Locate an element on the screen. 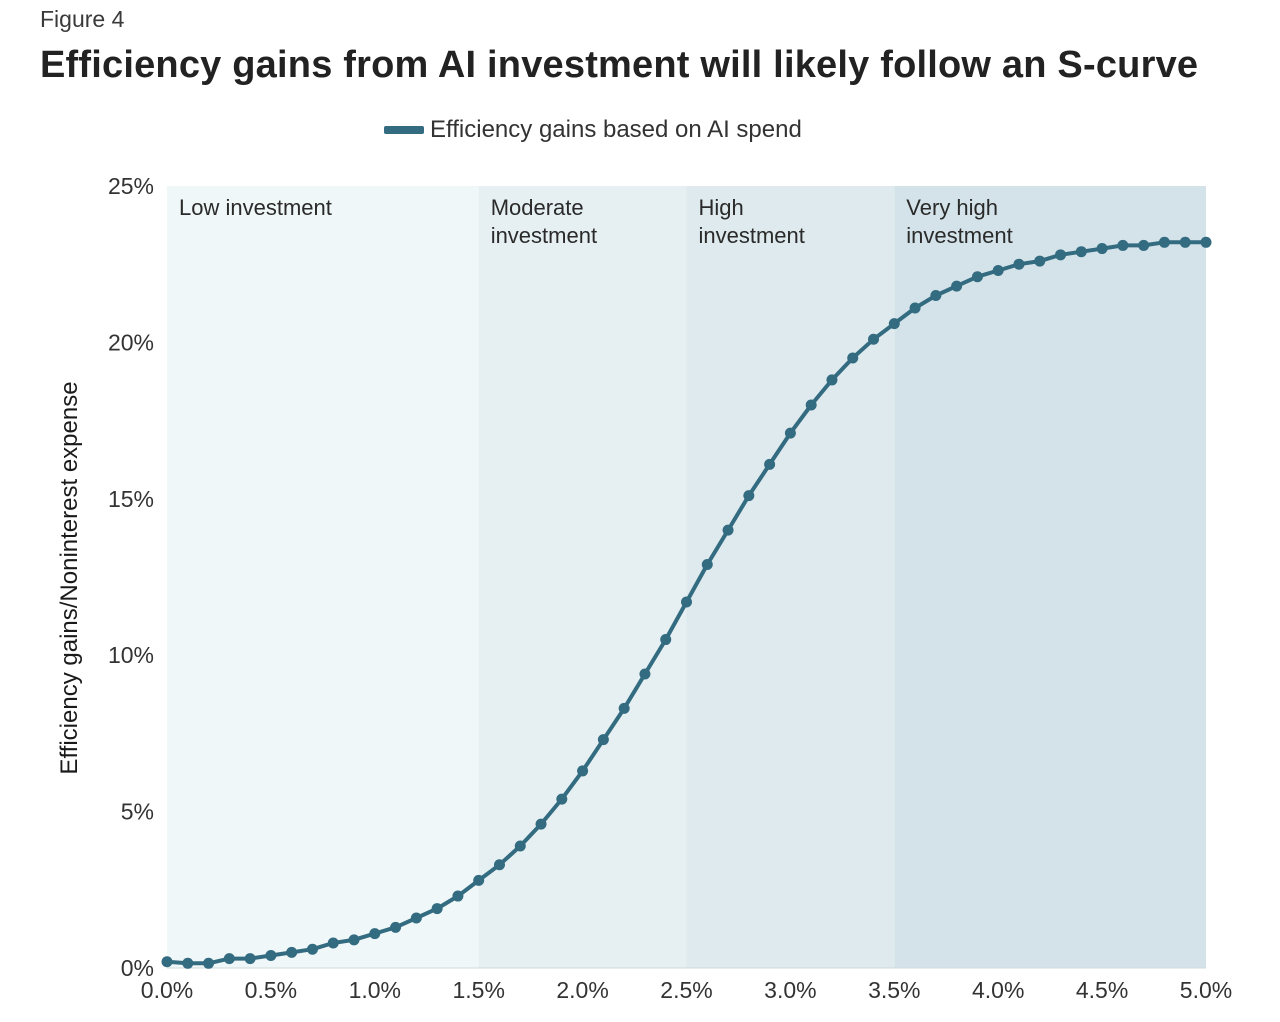 This screenshot has height=1022, width=1280. y-tick-label: 15% is located at coordinates (131, 499).